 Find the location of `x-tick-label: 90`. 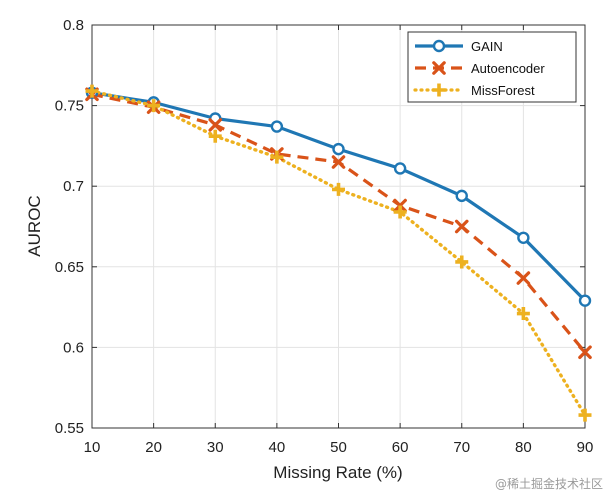

x-tick-label: 90 is located at coordinates (585, 447).